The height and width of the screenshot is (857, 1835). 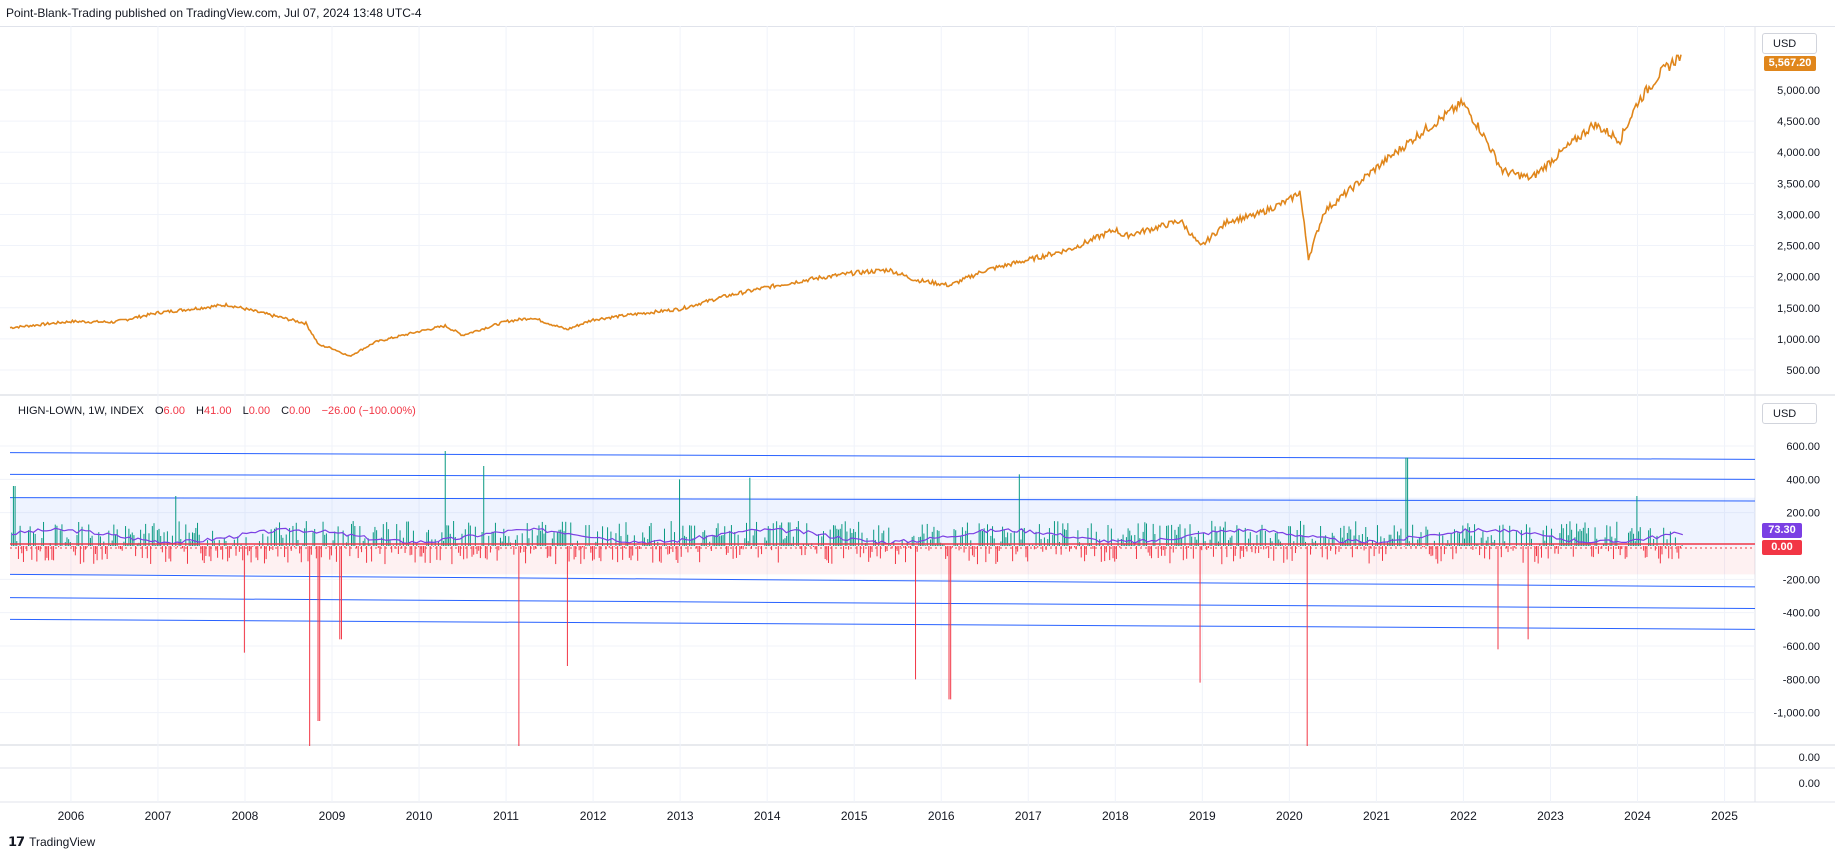 What do you see at coordinates (16, 841) in the screenshot?
I see `tradingview-logo-icon: 𝟭𝟳` at bounding box center [16, 841].